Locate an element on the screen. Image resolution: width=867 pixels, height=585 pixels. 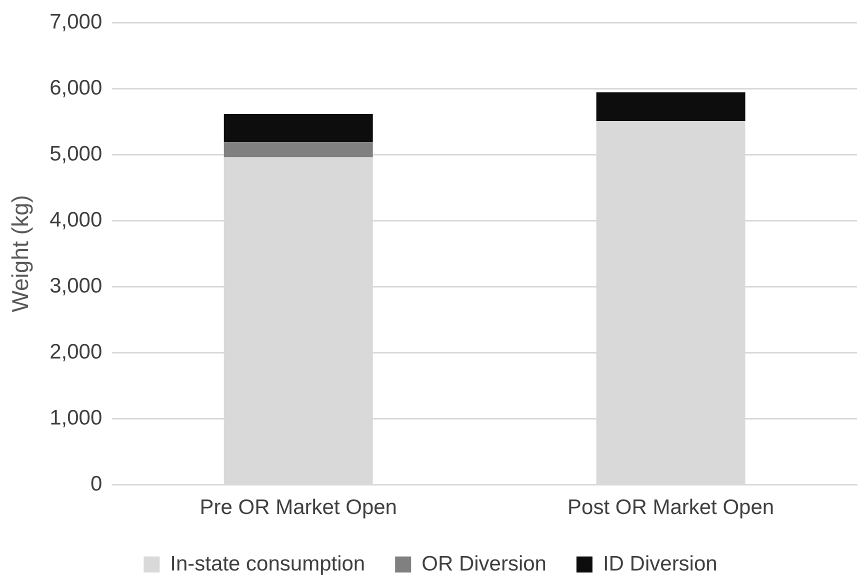
x-tick-label: Post OR Market Open is located at coordinates (671, 508).